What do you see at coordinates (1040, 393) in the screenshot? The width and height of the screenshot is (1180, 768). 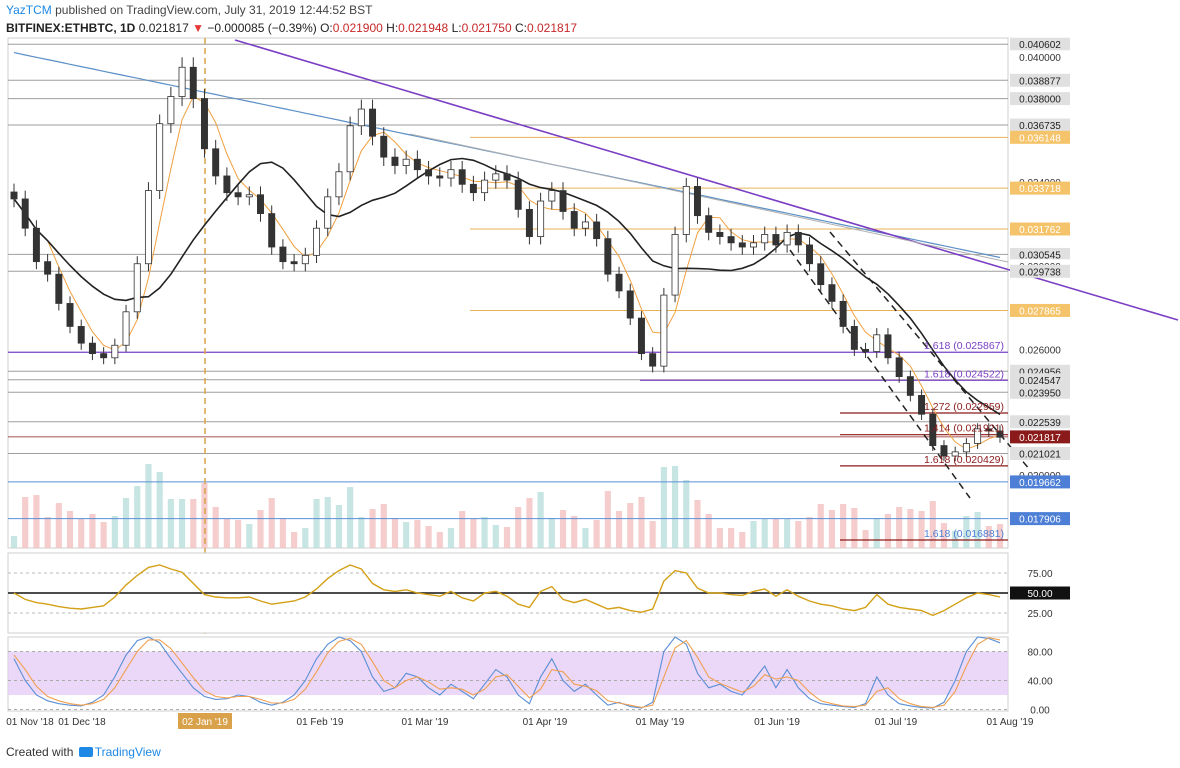 I see `price-label: 0.023950` at bounding box center [1040, 393].